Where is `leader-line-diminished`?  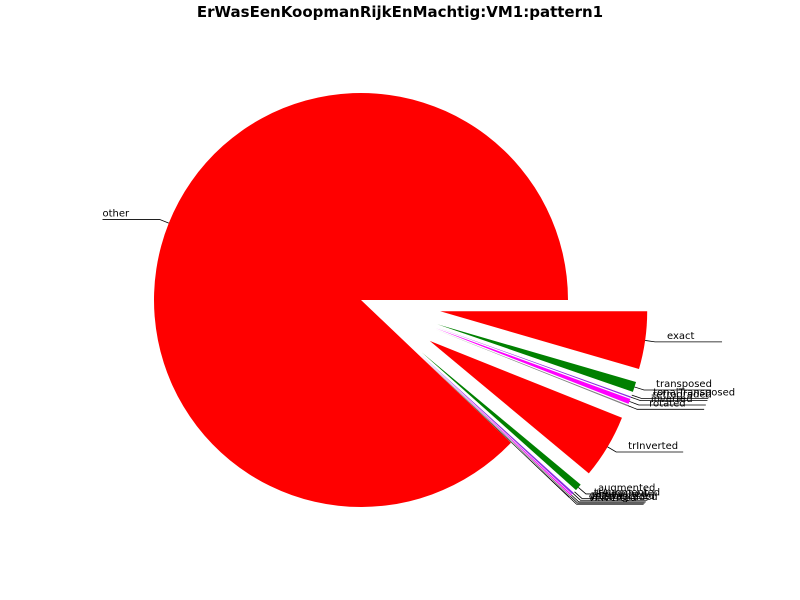
leader-line-diminished is located at coordinates (610, 497).